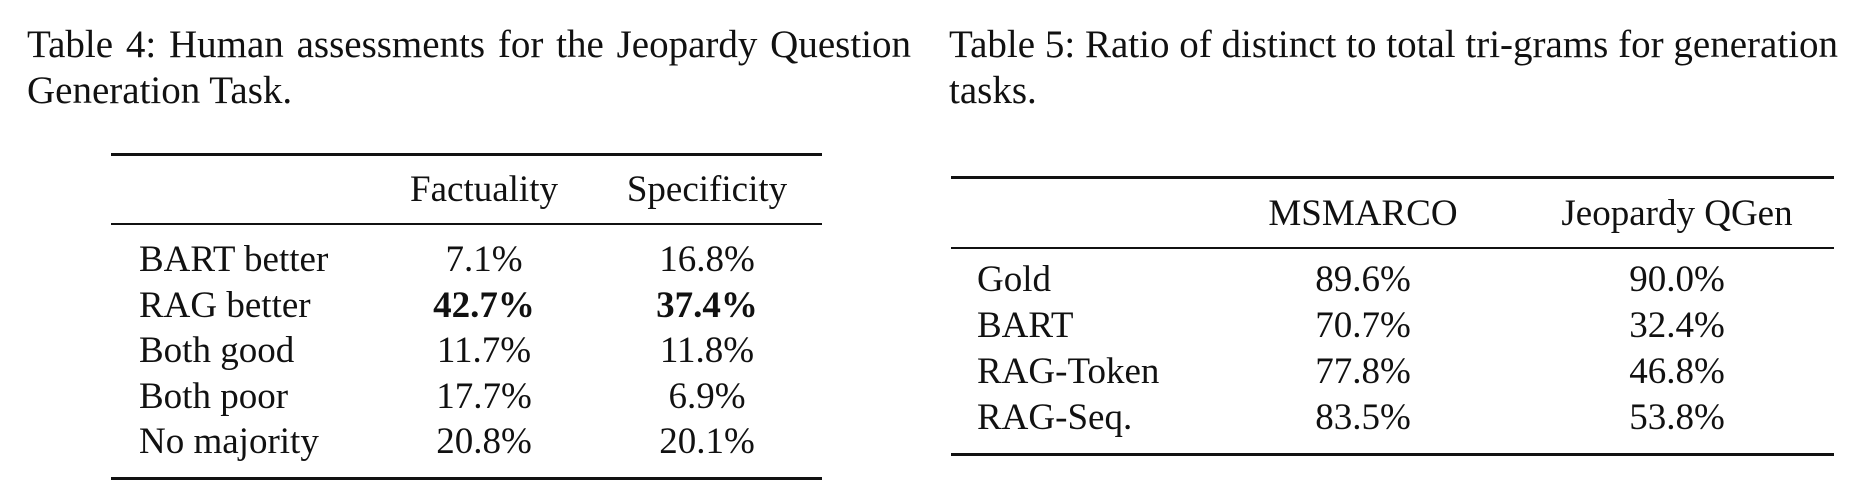  I want to click on table-cell: 83.5%, so click(1363, 417).